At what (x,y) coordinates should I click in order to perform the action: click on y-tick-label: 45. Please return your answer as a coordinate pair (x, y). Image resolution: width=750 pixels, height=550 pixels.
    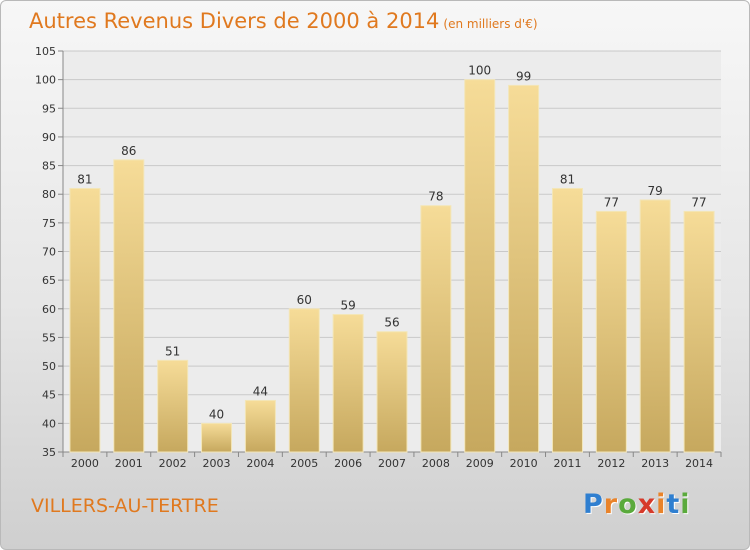
    Looking at the image, I should click on (49, 395).